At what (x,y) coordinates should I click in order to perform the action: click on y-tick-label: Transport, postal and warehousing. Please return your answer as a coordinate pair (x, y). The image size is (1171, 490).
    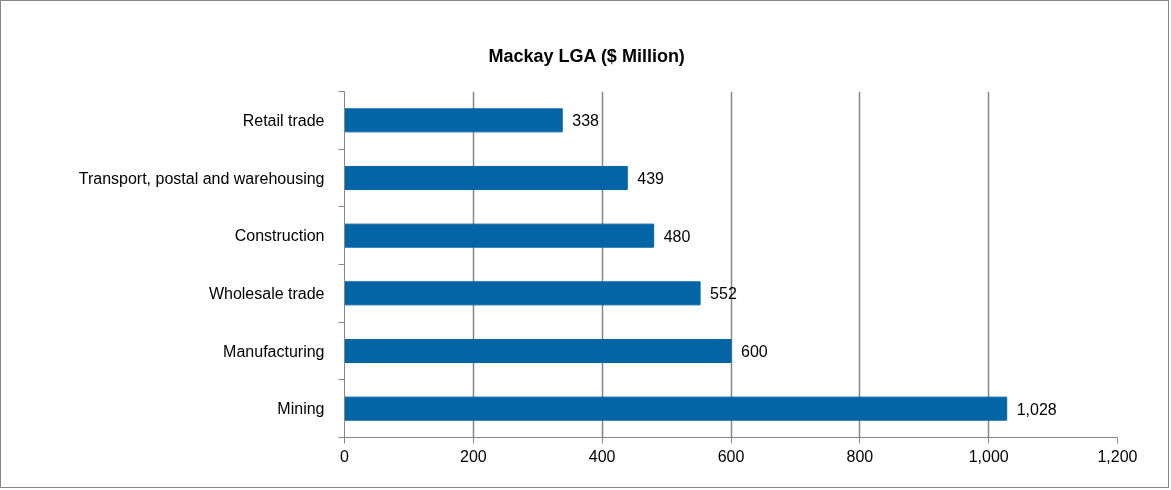
    Looking at the image, I should click on (201, 178).